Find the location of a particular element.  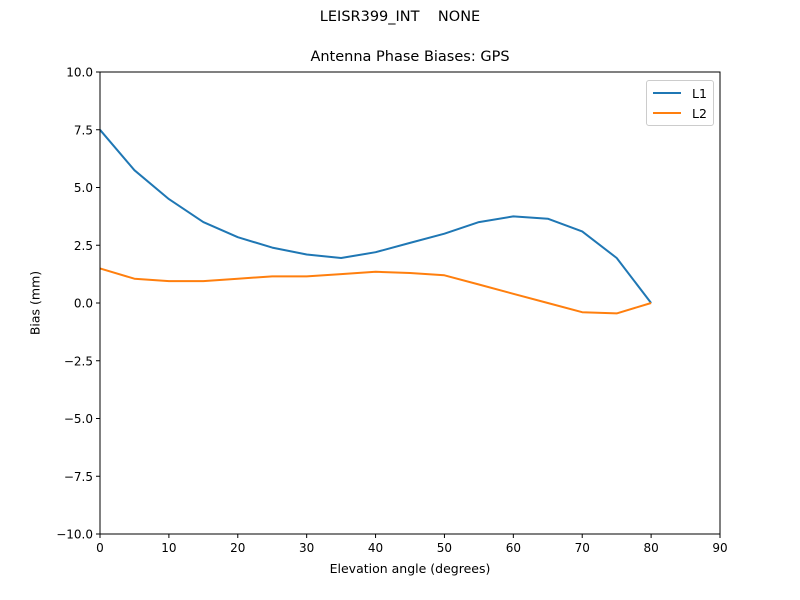

legend-label: L1 is located at coordinates (699, 93).